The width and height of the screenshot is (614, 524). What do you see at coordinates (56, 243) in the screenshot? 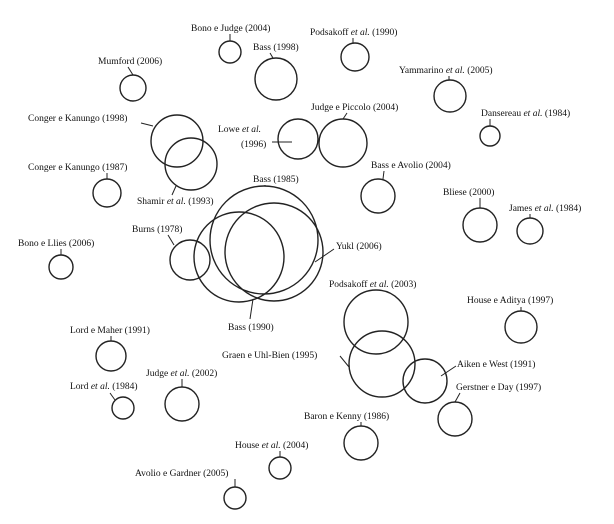
I see `node-label-bono-llies-2006: Bono e Llies (2006)` at bounding box center [56, 243].